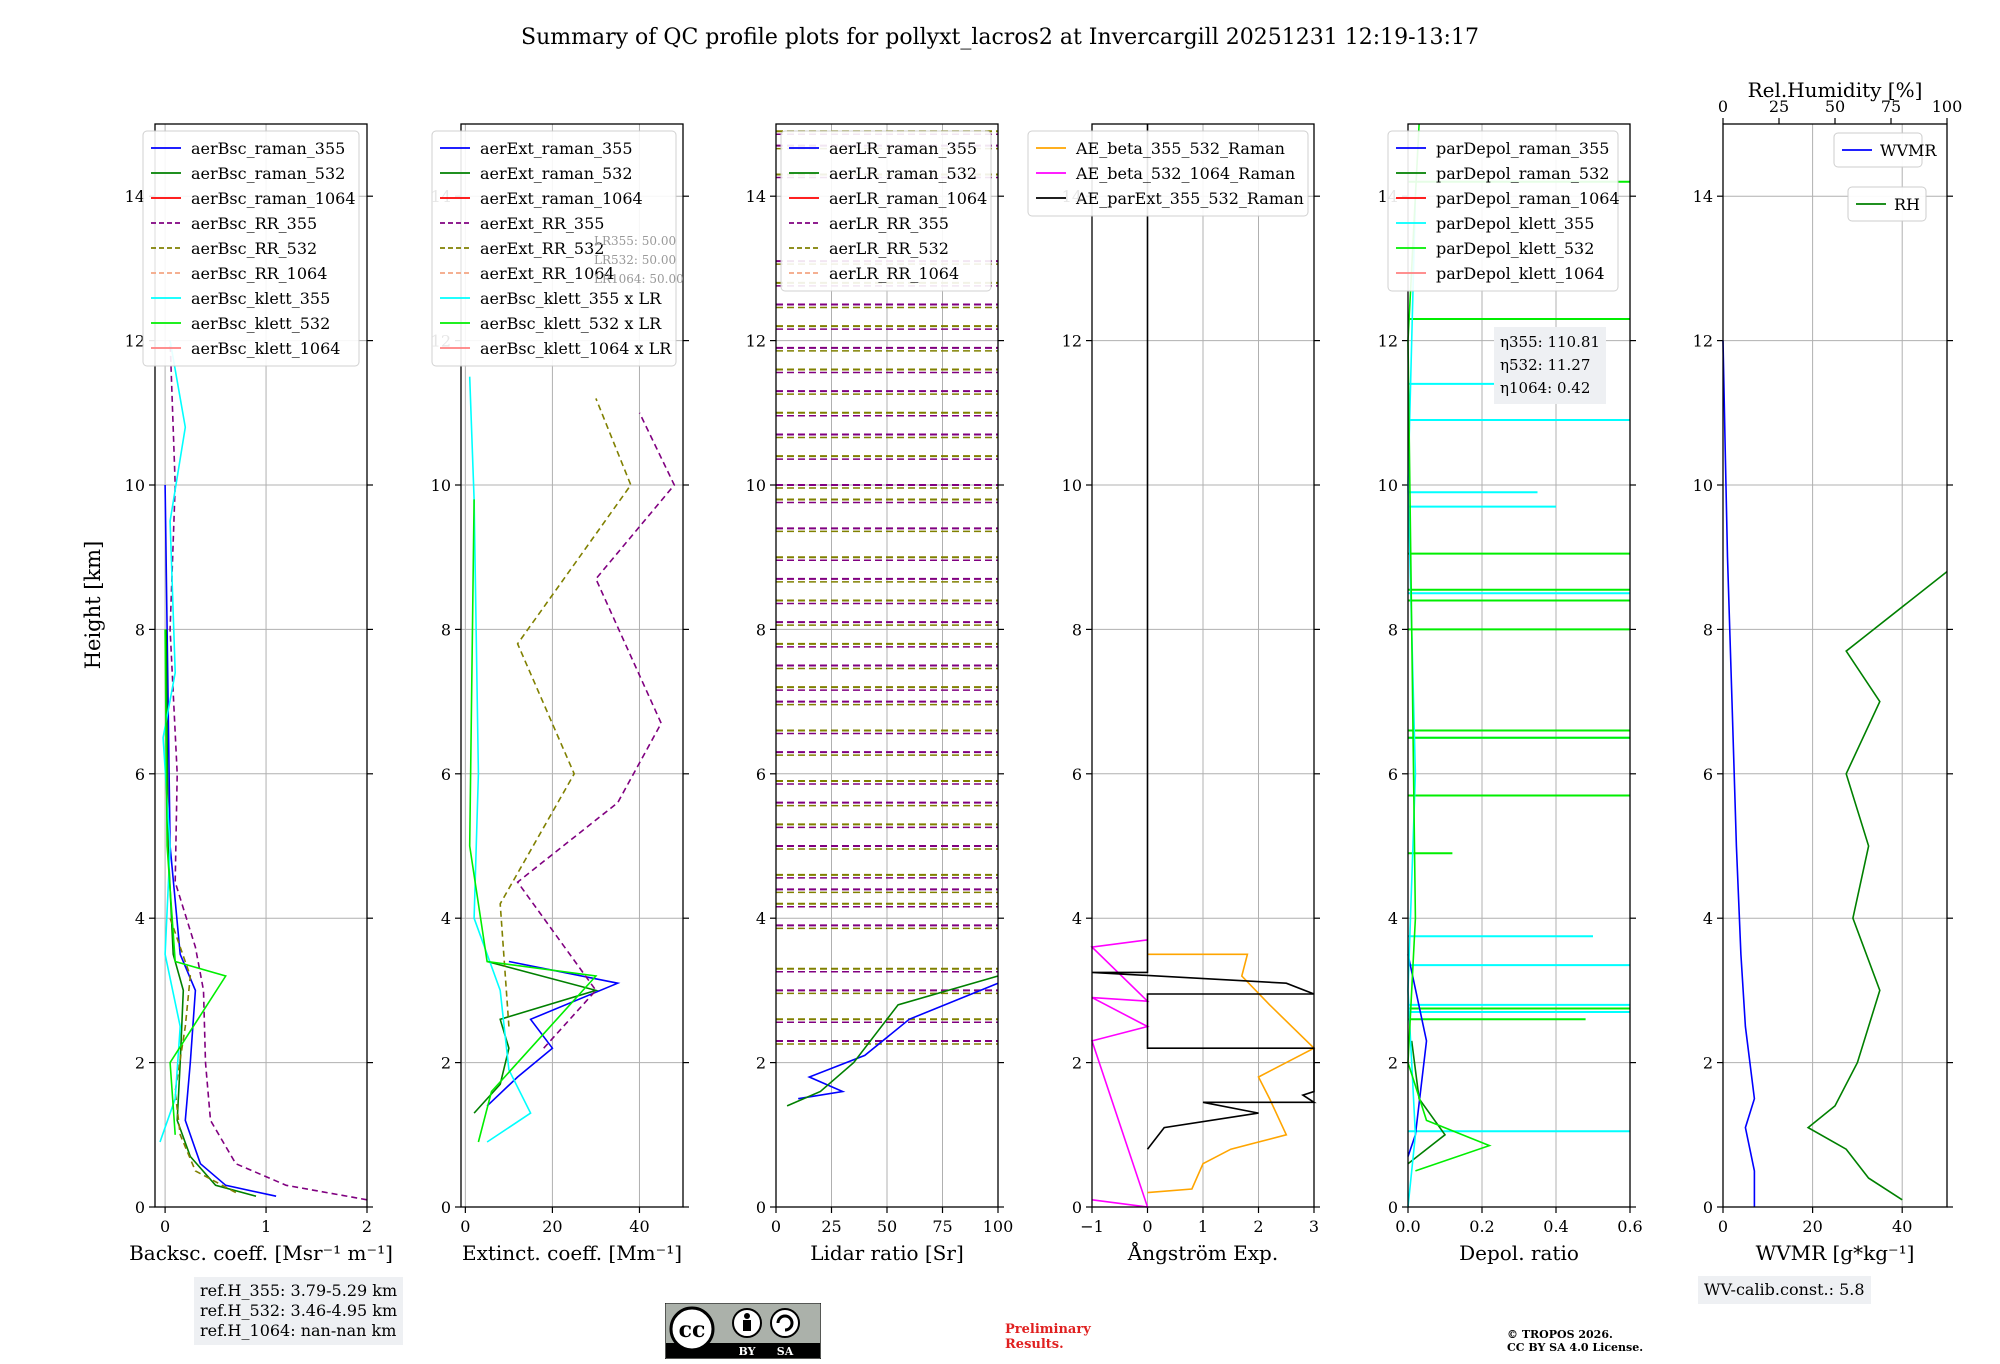  Describe the element at coordinates (831, 1226) in the screenshot. I see `x-tick-label: 25` at that location.